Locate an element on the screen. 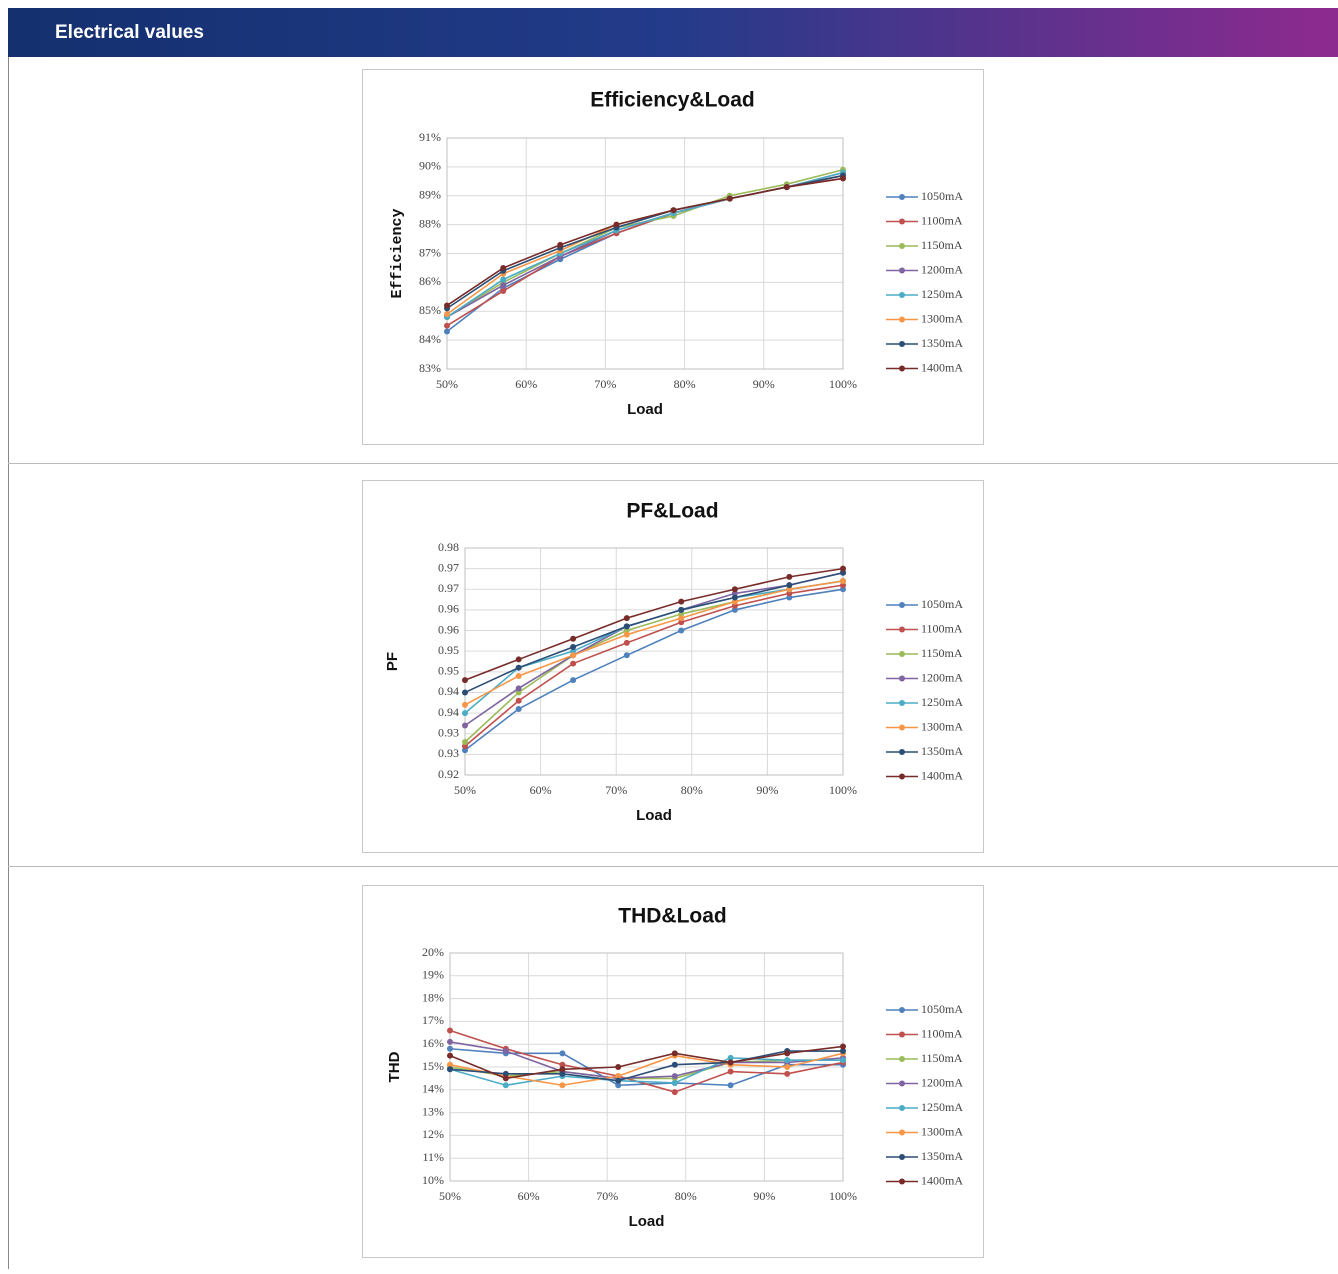 The width and height of the screenshot is (1338, 1274). y-tick-label: 16% is located at coordinates (433, 1043).